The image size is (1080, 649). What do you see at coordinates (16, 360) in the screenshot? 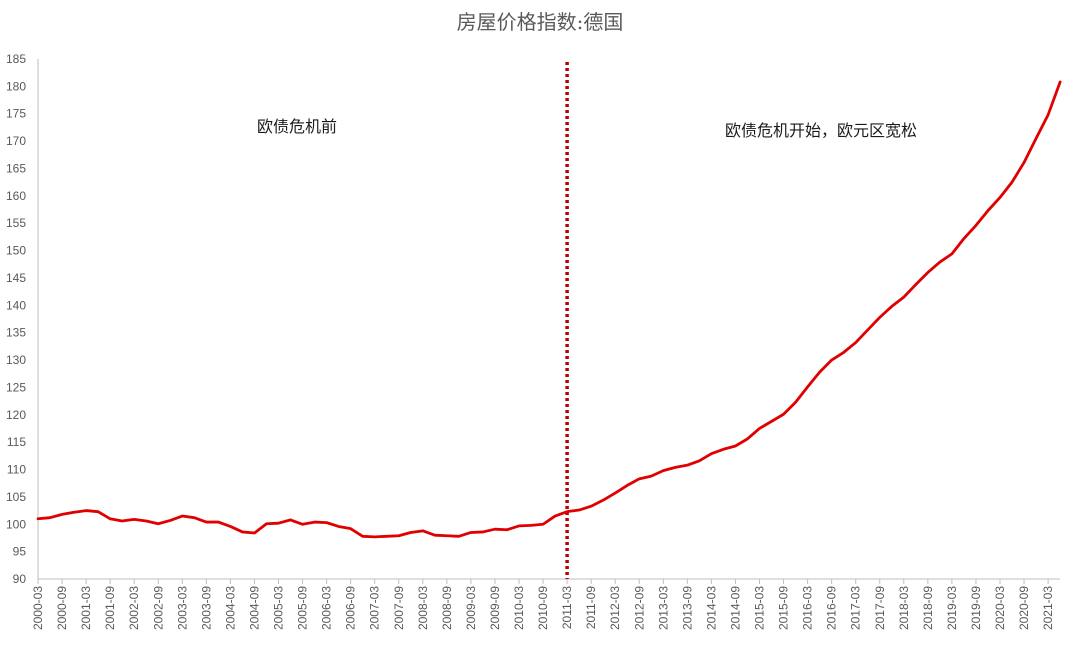
I see `y-tick-label: 130` at bounding box center [16, 360].